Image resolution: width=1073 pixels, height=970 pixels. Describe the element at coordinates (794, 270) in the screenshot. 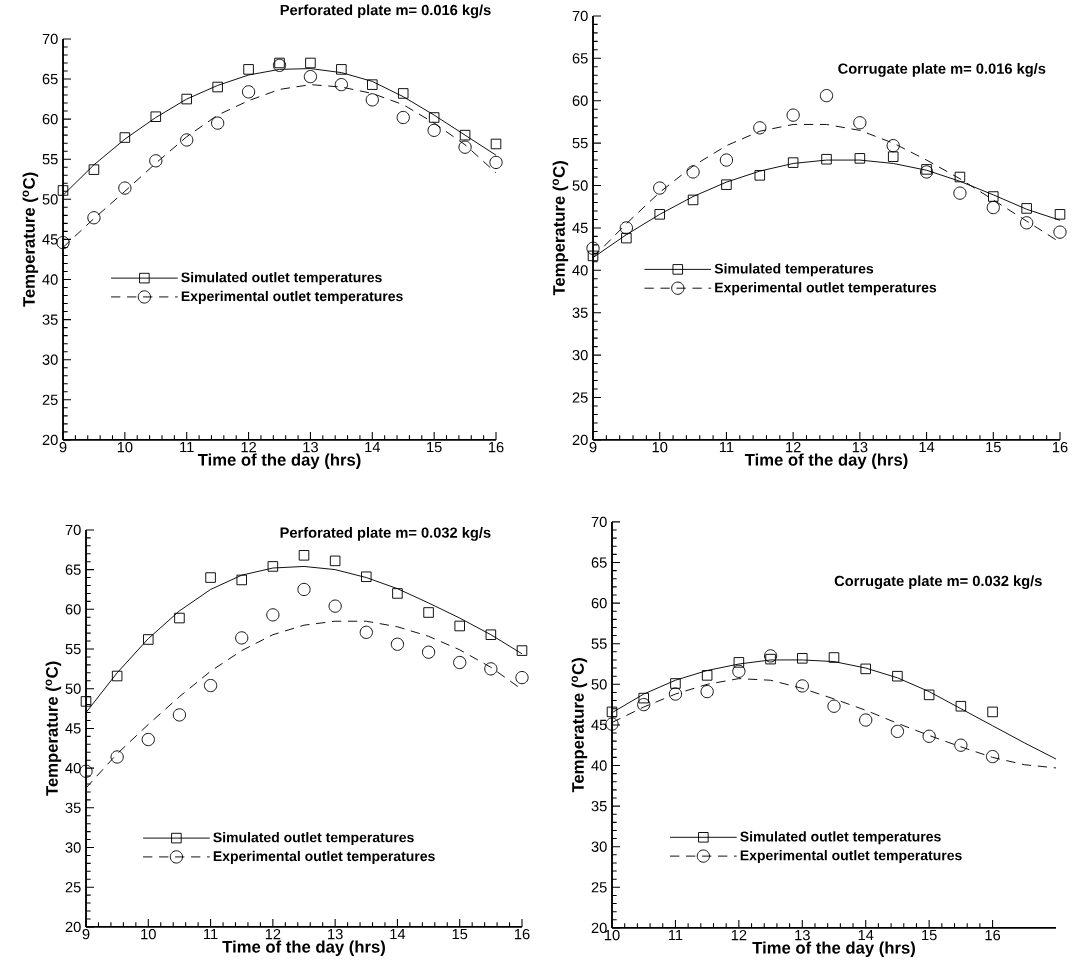

I see `legend-label: Simulated temperatures` at that location.